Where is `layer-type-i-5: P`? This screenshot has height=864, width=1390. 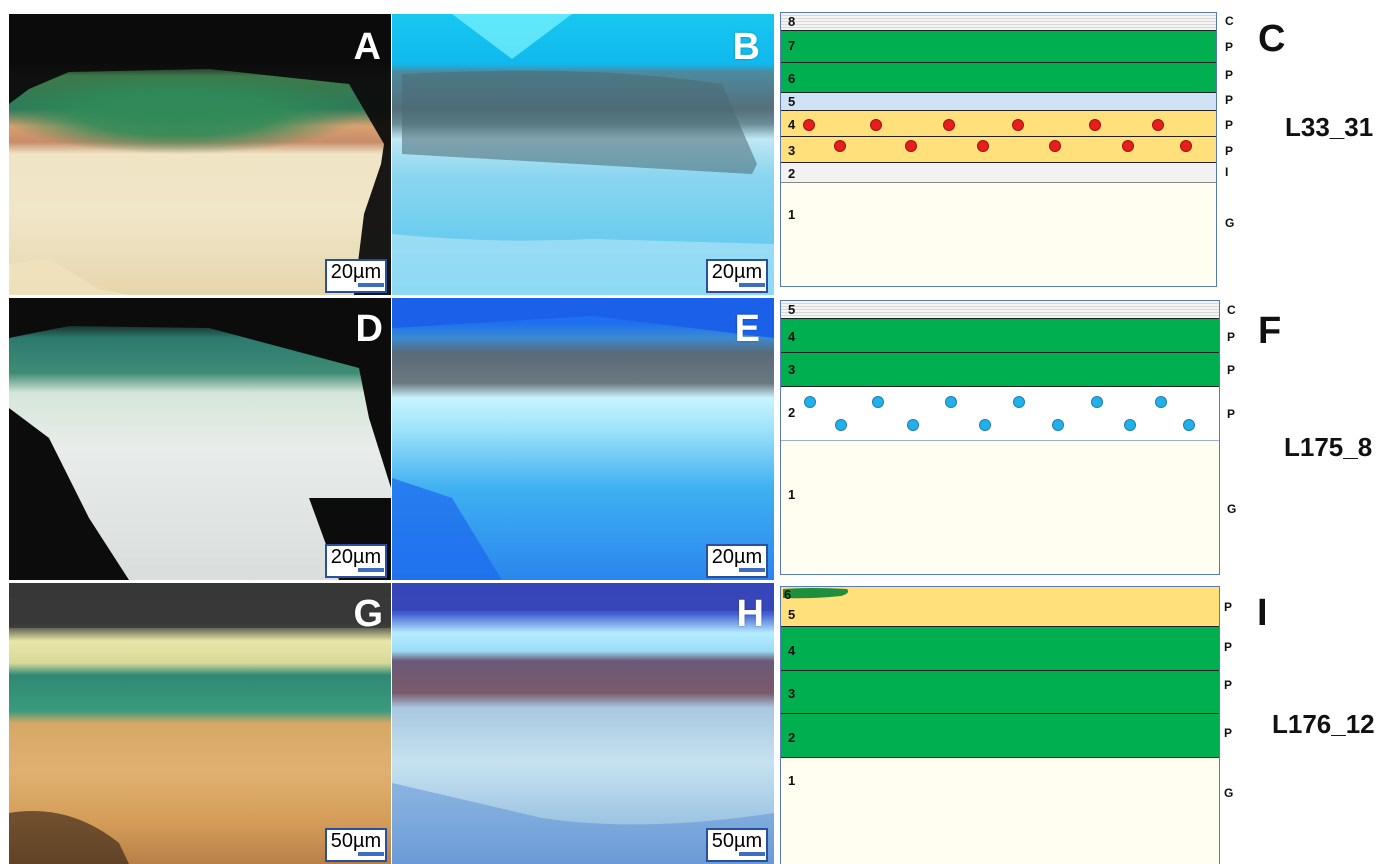 layer-type-i-5: P is located at coordinates (1228, 607).